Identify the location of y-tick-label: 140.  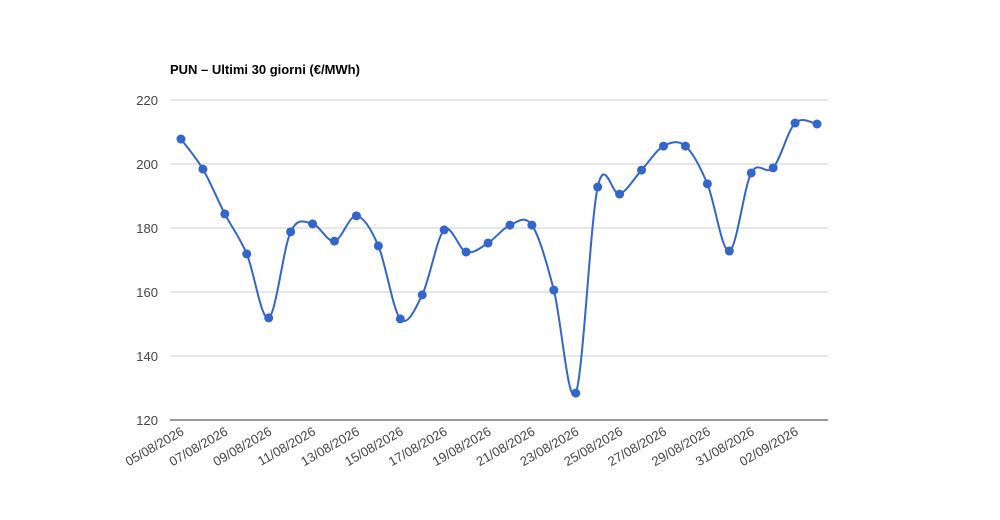
(147, 356).